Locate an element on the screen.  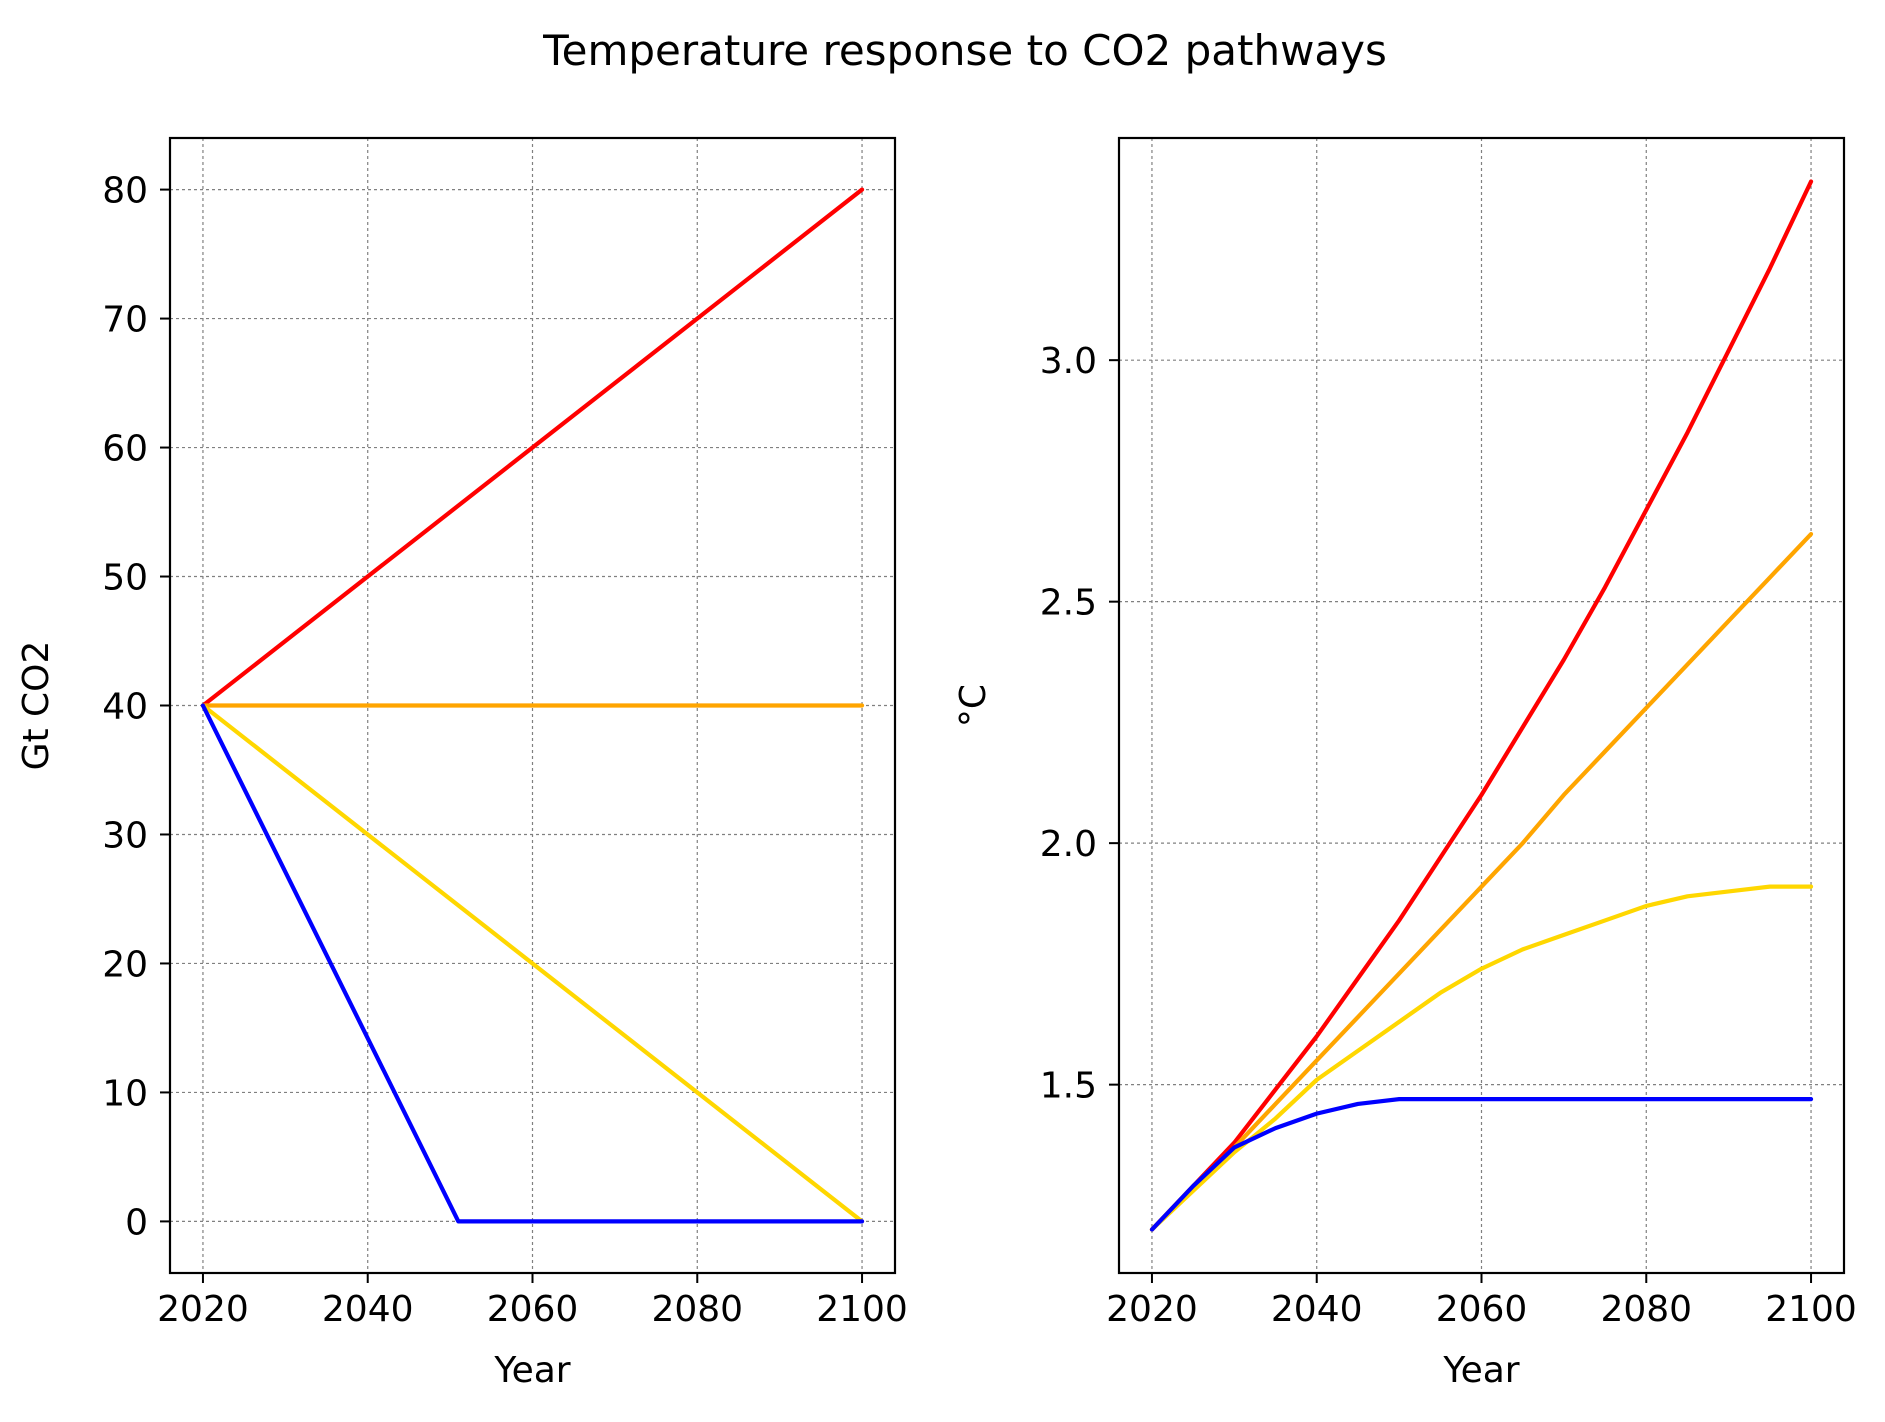
y-tick-label: 2.5 is located at coordinates (1068, 603).